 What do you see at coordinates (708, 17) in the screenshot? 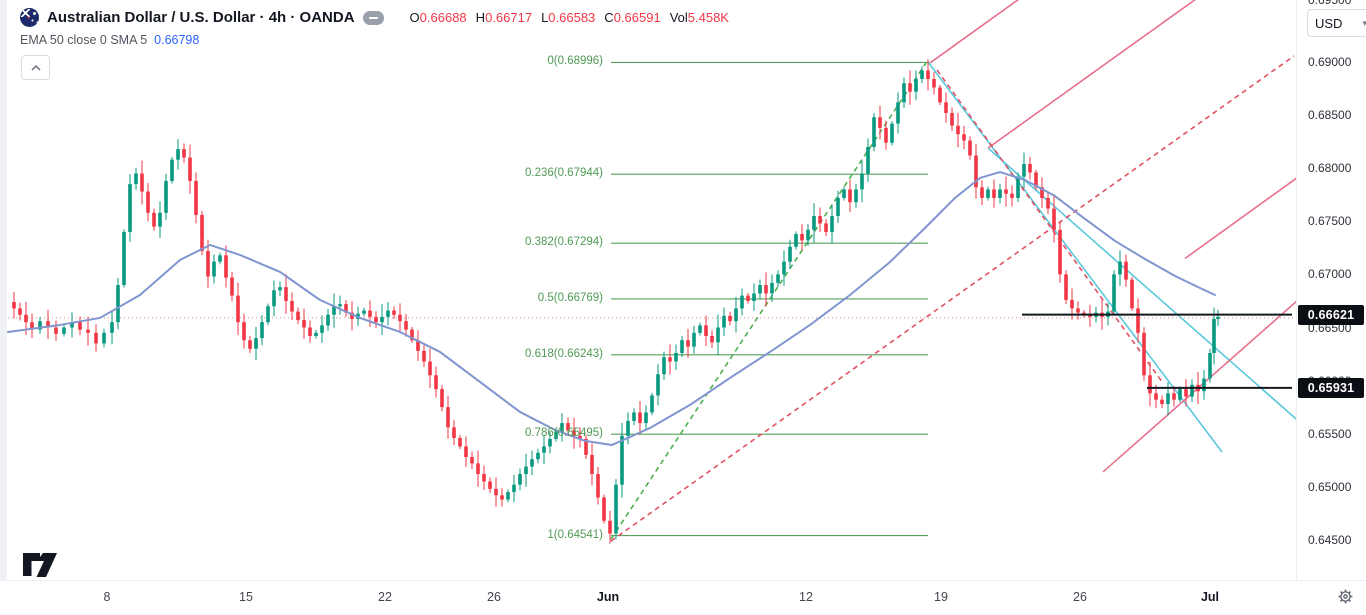
I see `volume-value: 5.458K` at bounding box center [708, 17].